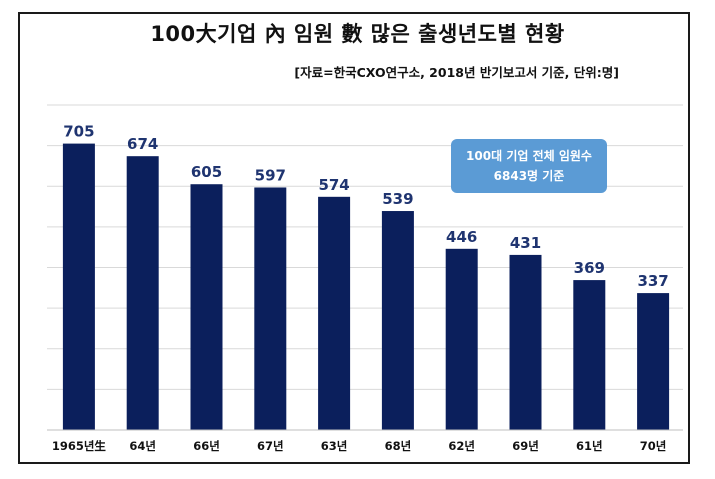 This screenshot has width=715, height=479. What do you see at coordinates (529, 166) in the screenshot?
I see `note-box: 100대 기업 전체 임원수 6843명 기준` at bounding box center [529, 166].